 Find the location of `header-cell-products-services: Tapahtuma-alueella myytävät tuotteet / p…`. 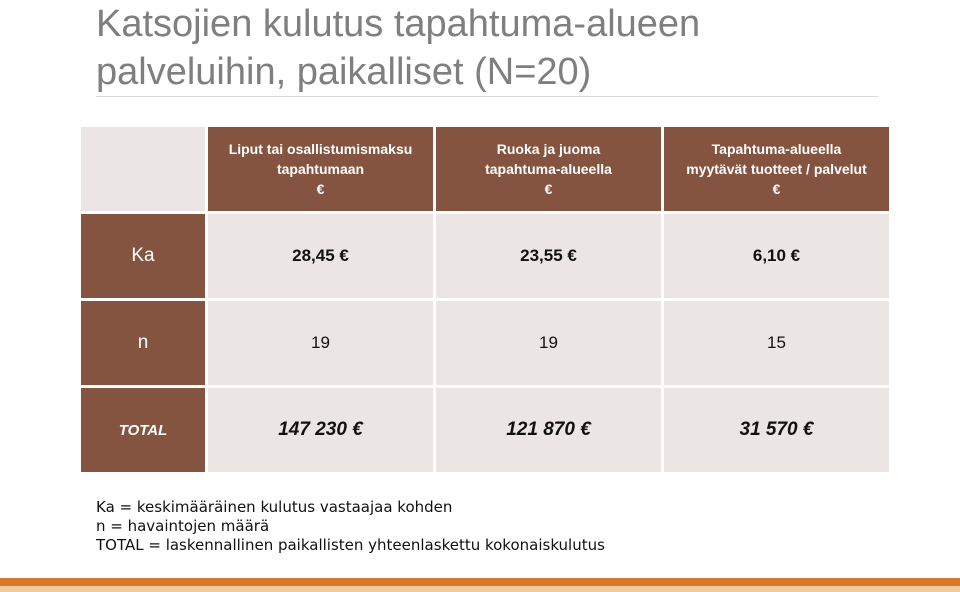

header-cell-products-services: Tapahtuma-alueella myytävät tuotteet / p… is located at coordinates (776, 169).